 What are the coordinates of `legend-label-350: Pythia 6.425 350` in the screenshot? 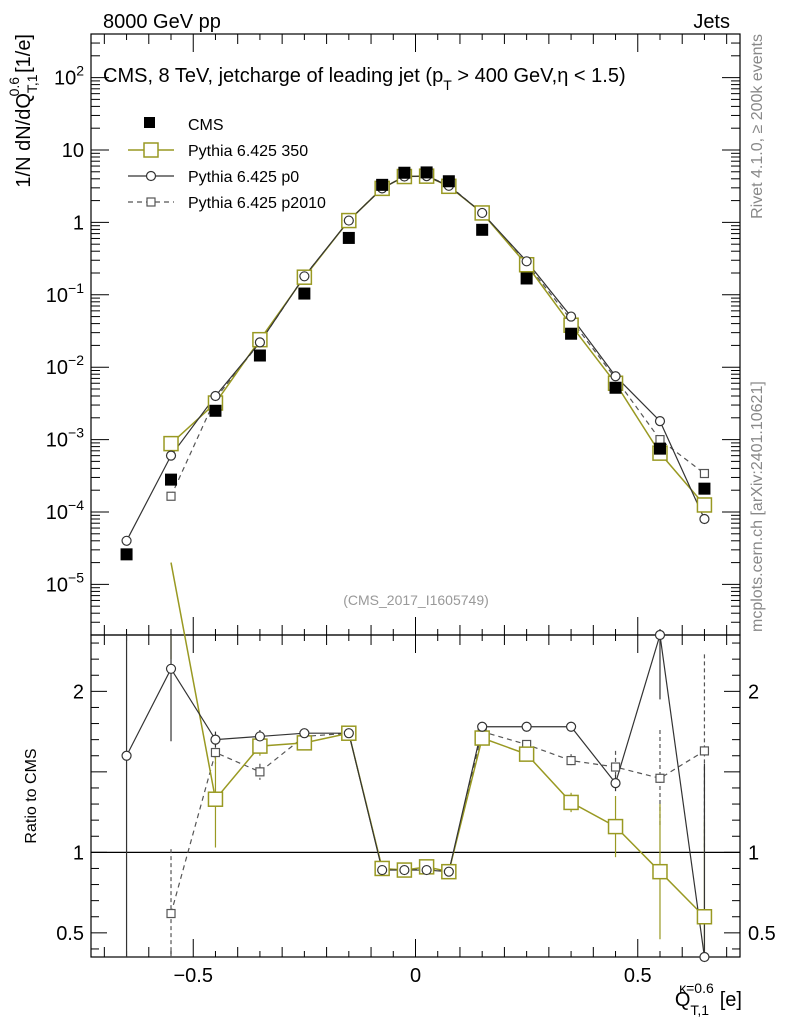 It's located at (248, 151).